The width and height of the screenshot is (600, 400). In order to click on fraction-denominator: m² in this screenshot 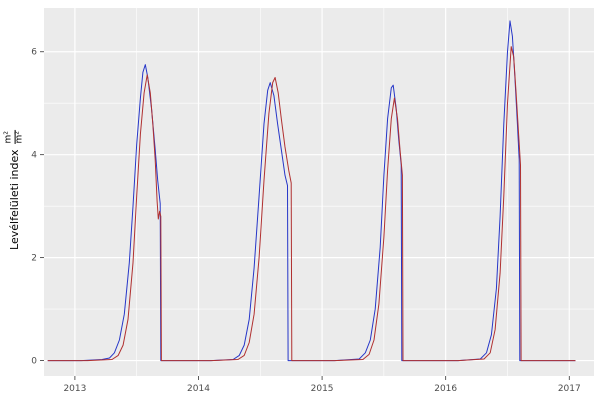, I will do `click(19, 137)`.